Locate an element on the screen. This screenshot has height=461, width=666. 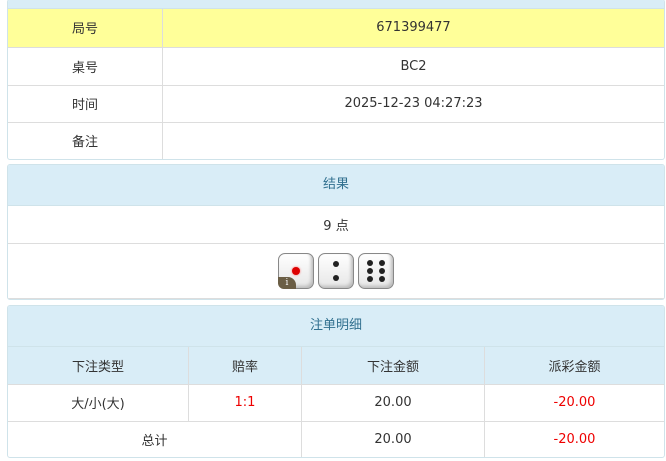
row-round-id: 局号 671399477 is located at coordinates (336, 28).